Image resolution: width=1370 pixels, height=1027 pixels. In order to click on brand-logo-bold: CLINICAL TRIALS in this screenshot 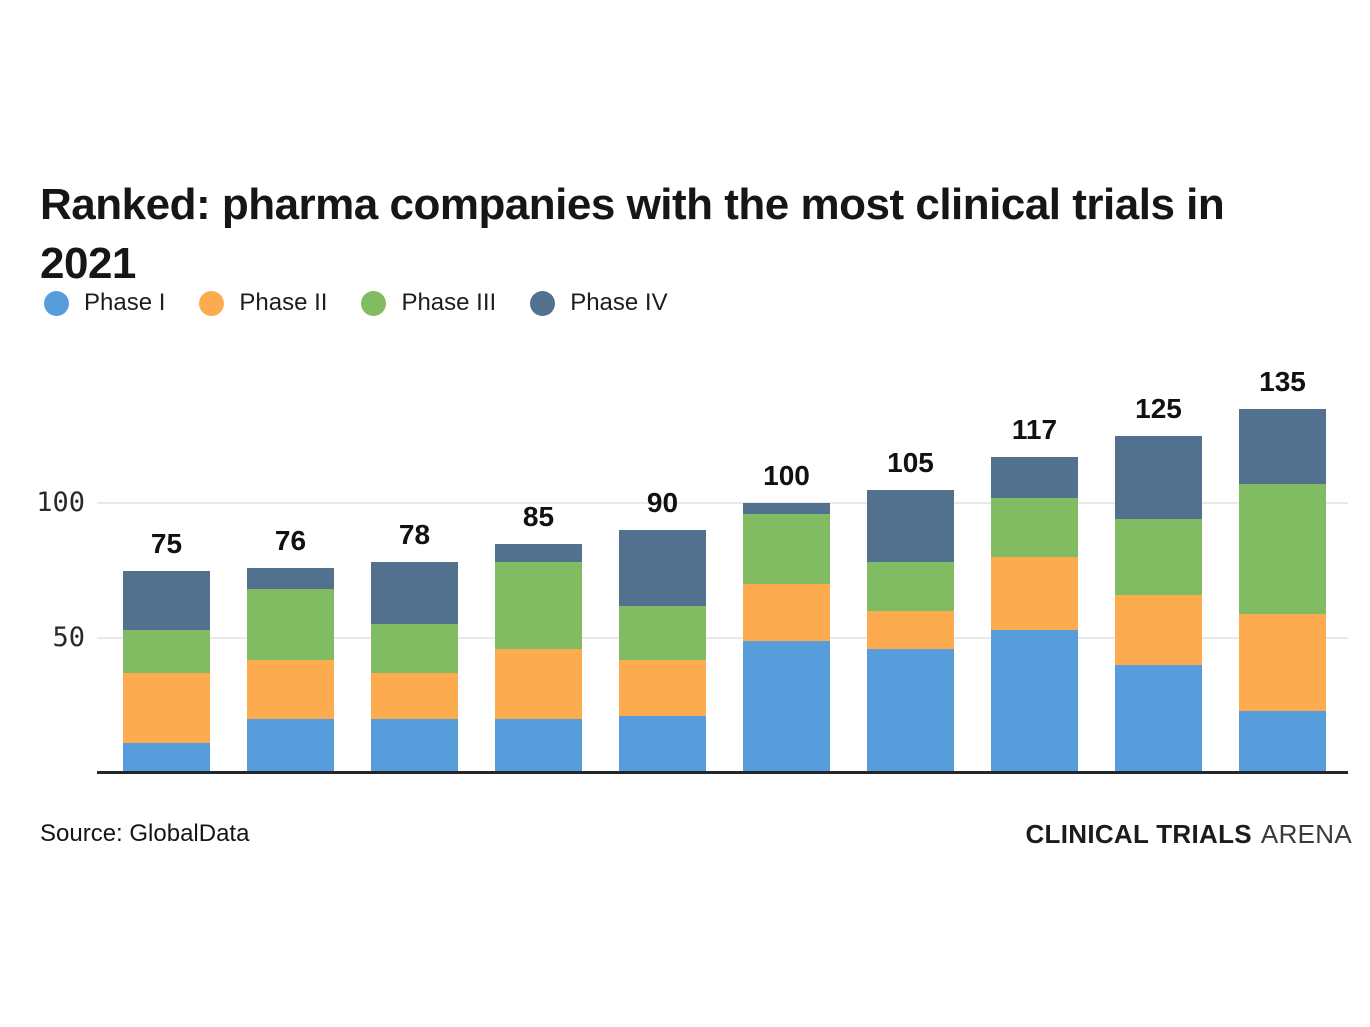, I will do `click(1138, 834)`.